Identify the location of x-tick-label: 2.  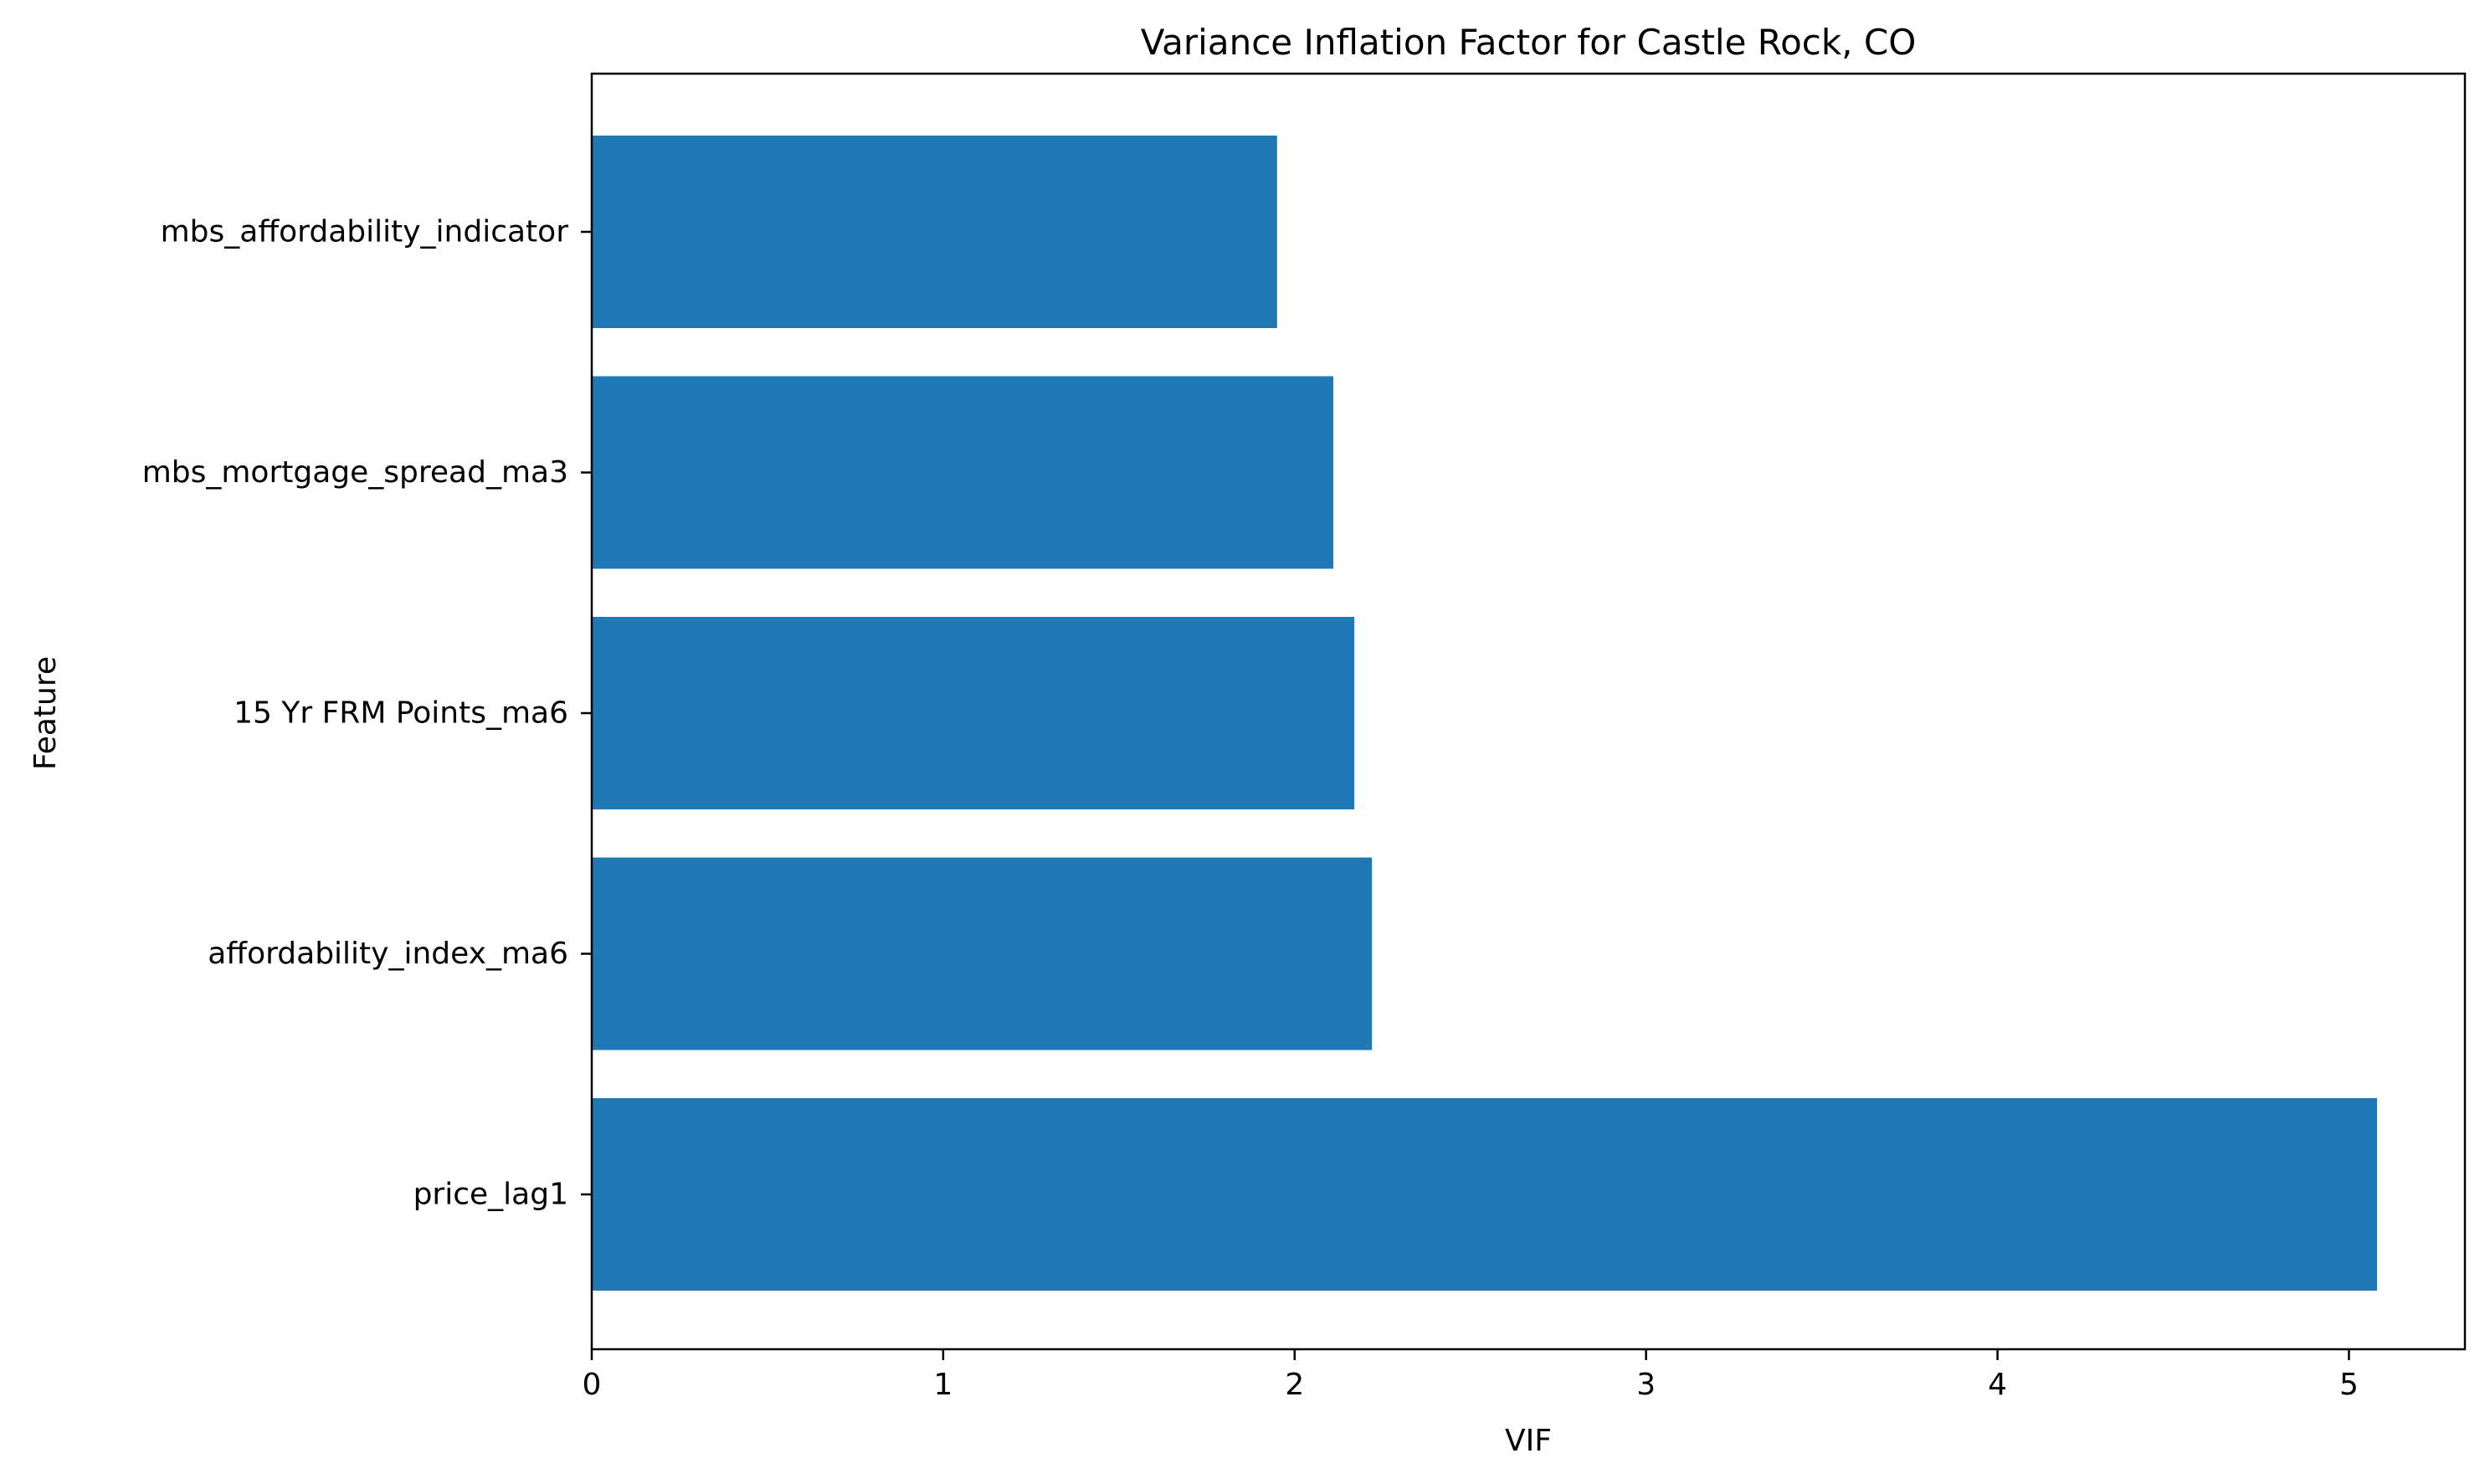
(1294, 1385).